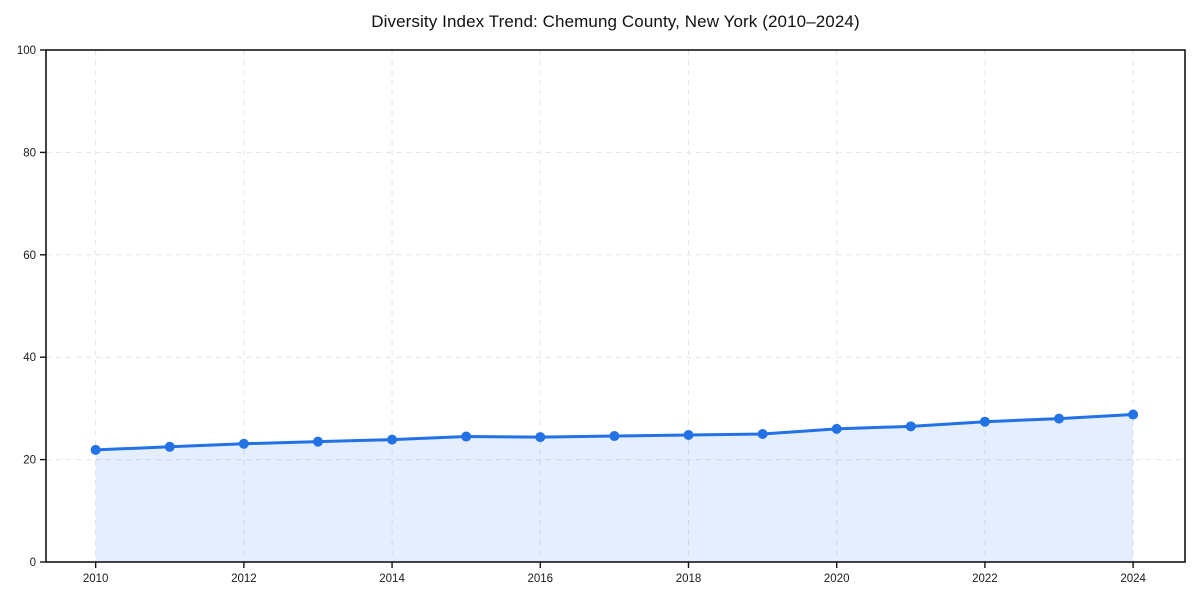 The width and height of the screenshot is (1200, 600). Describe the element at coordinates (837, 579) in the screenshot. I see `x-axis-tick-label: 2020` at that location.